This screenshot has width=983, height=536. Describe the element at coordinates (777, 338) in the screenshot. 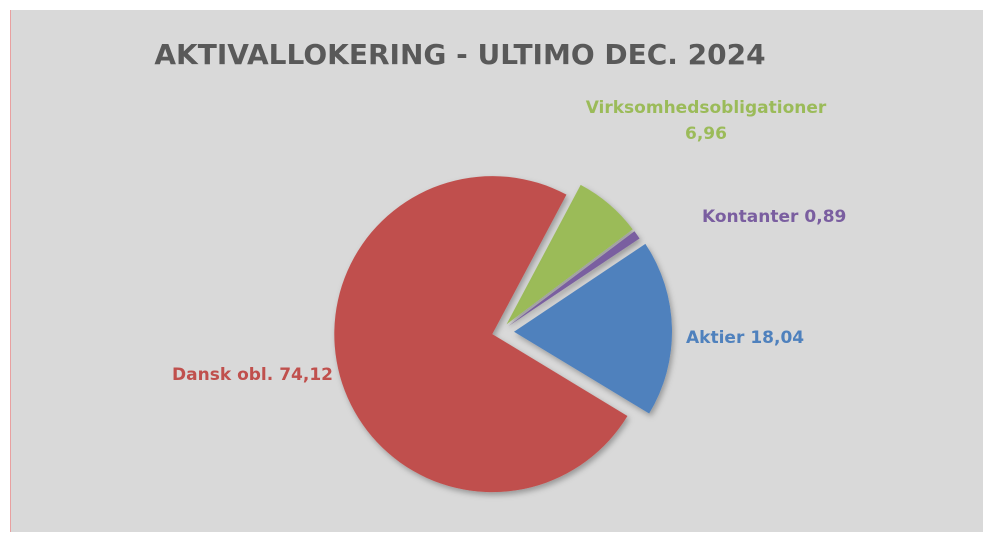

I see `value-label: 18,04` at that location.